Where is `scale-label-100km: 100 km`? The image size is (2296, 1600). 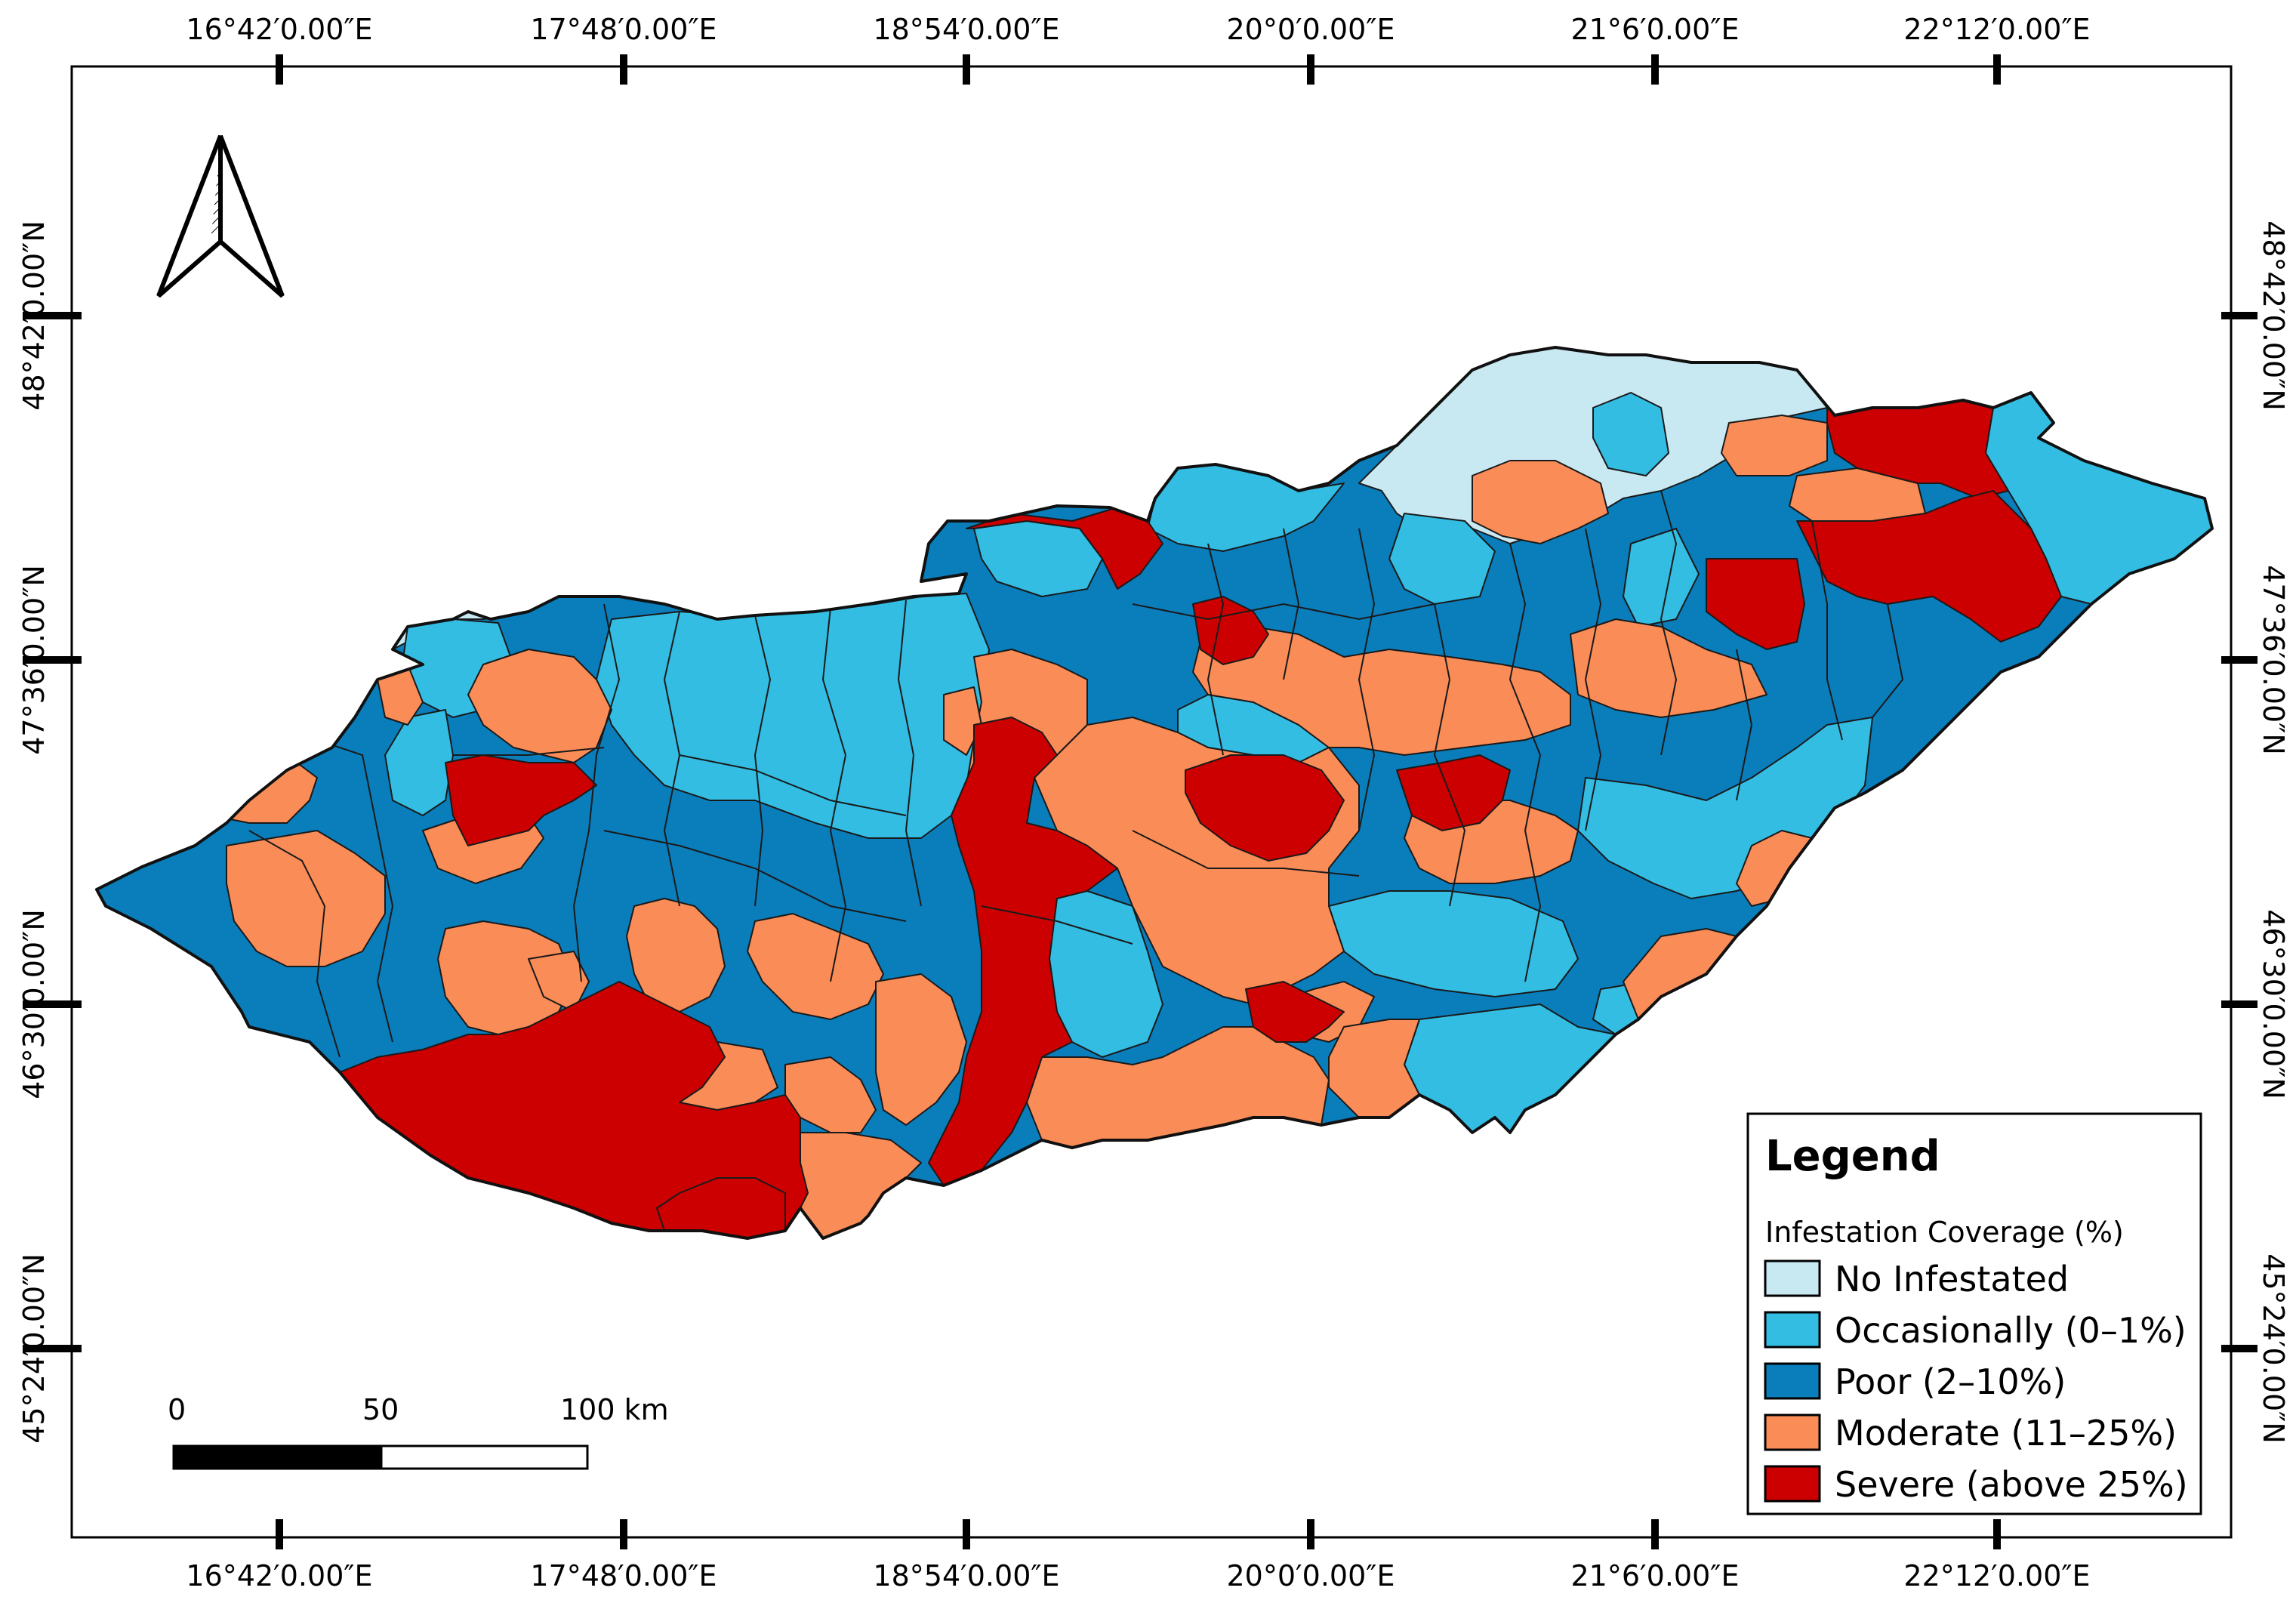 scale-label-100km: 100 km is located at coordinates (614, 1409).